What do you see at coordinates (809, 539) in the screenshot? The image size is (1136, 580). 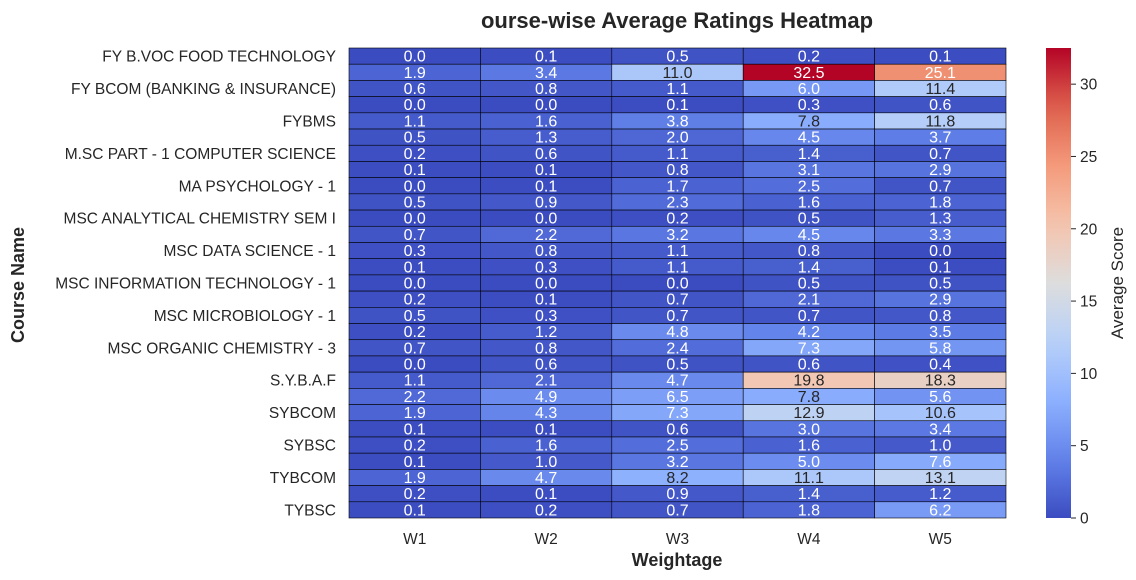 I see `column-tick-label: W4` at bounding box center [809, 539].